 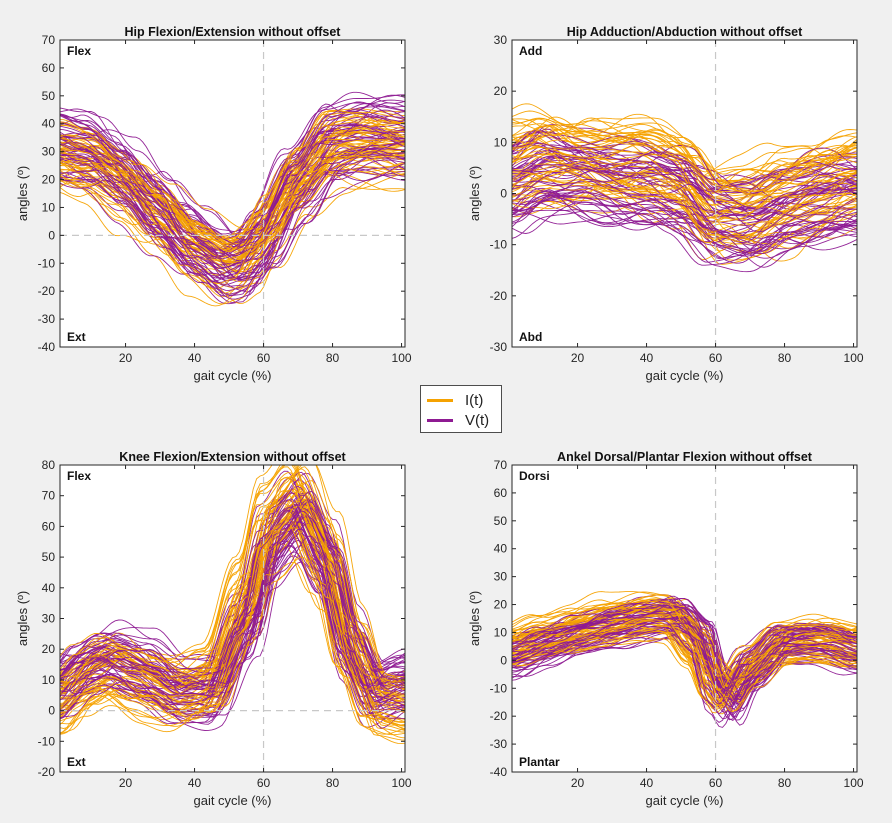 What do you see at coordinates (499, 688) in the screenshot?
I see `y-tick-label: -10` at bounding box center [499, 688].